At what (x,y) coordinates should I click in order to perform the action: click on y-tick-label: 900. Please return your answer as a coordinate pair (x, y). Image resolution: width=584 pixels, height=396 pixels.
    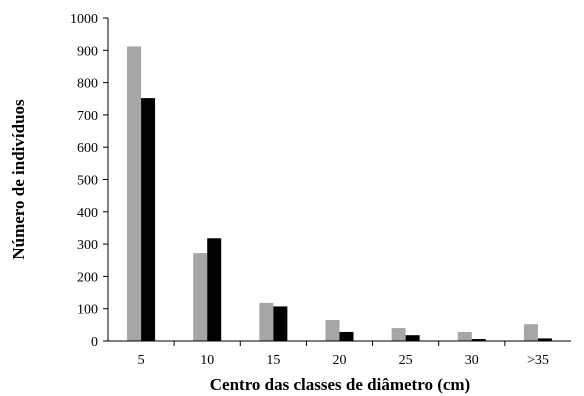
    Looking at the image, I should click on (87, 51).